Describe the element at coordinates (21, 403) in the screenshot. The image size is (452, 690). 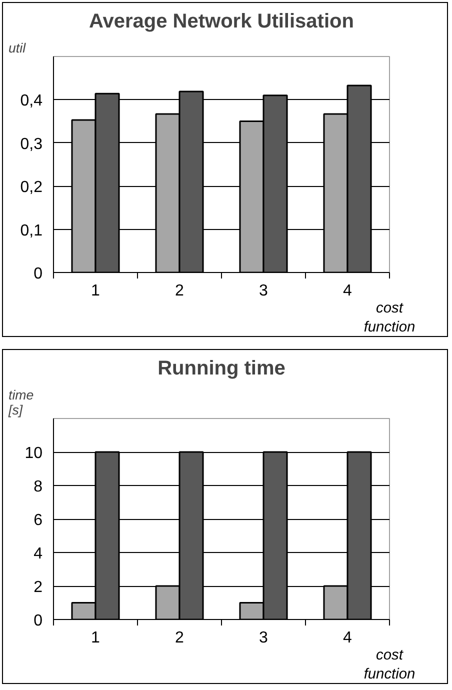
I see `y-axis-title: time [s]` at that location.